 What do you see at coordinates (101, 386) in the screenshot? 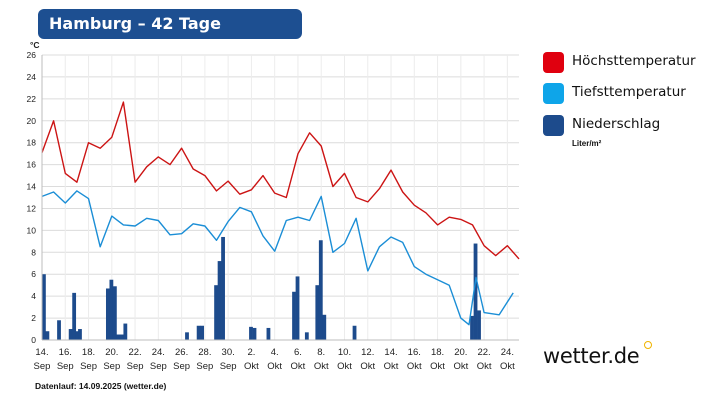
I see `data-run-footnote: Datenlauf: 14.09.2025 (wetter.de)` at bounding box center [101, 386].